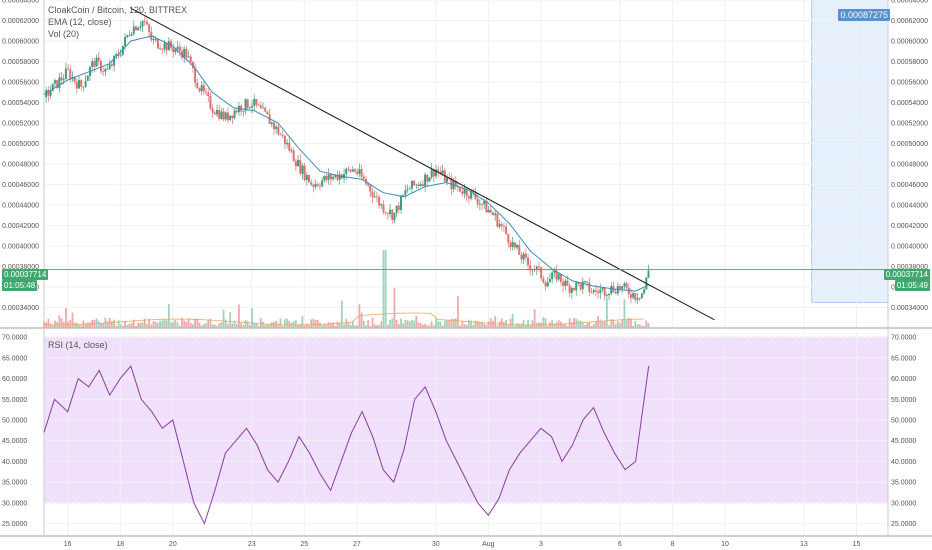  Describe the element at coordinates (14, 400) in the screenshot. I see `rsi-axis-label-left: 55.0000` at that location.